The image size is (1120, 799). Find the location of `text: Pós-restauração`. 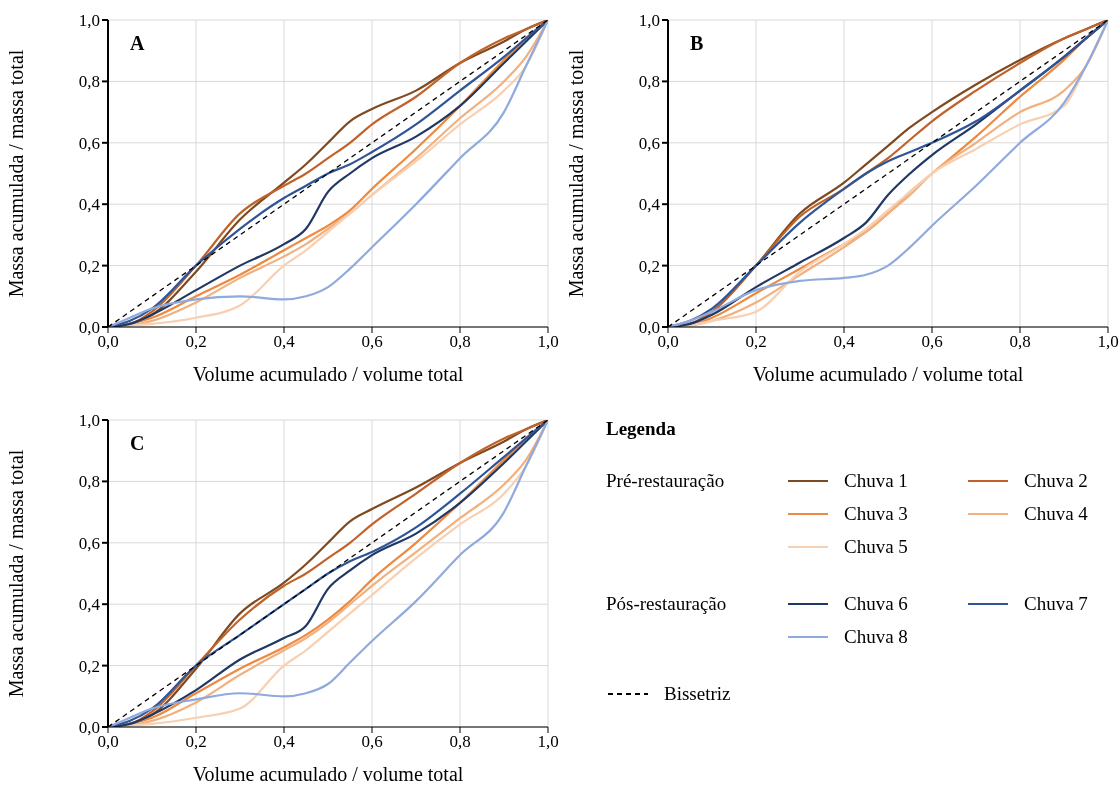

text: Pós-restauração is located at coordinates (667, 603).